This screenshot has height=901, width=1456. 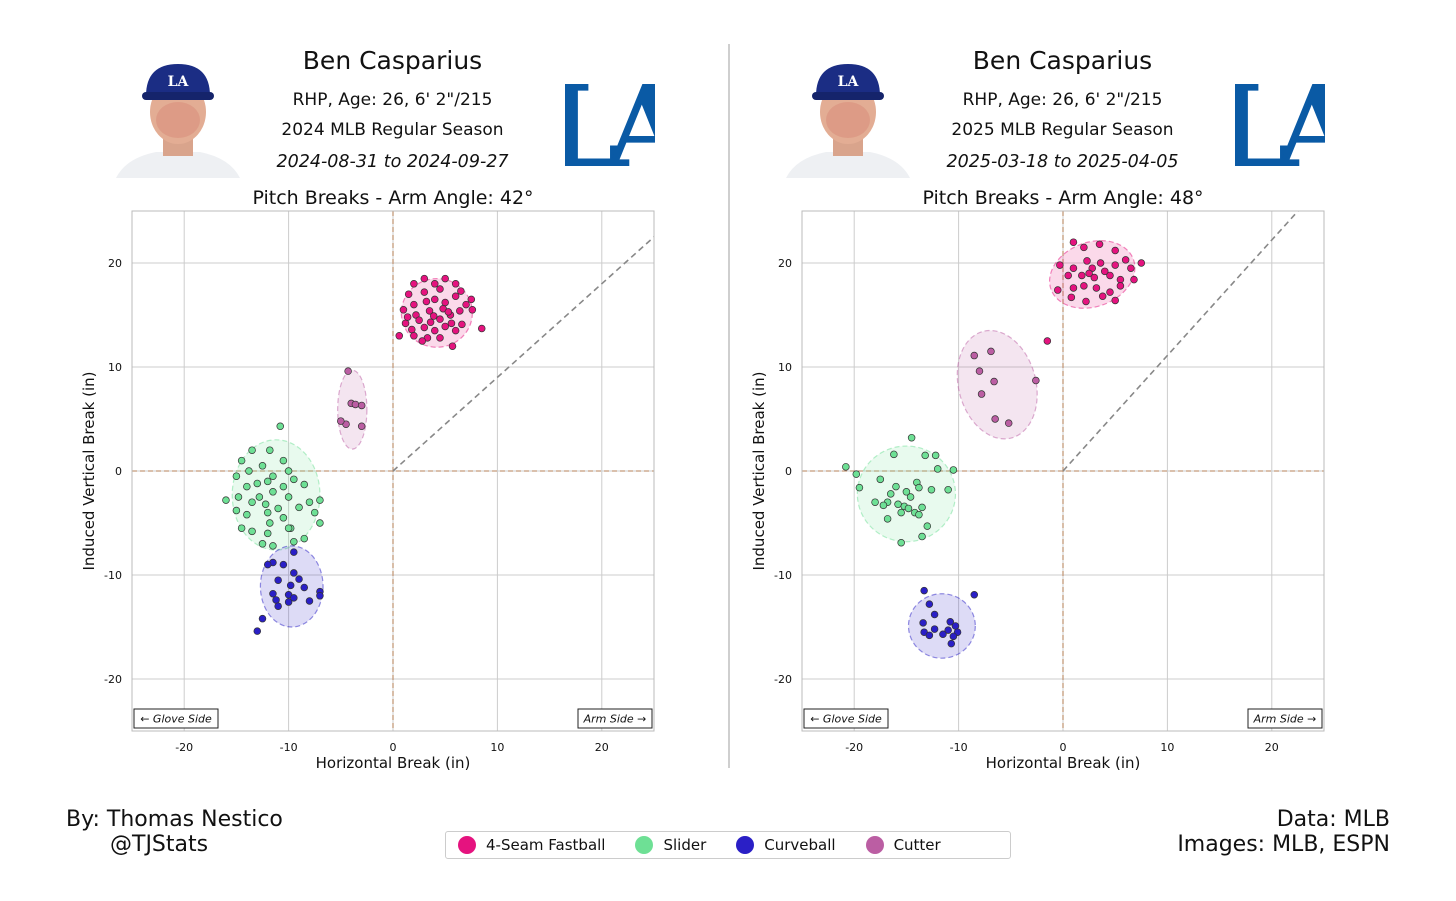 I want to click on y-tick-label: -10, so click(x=783, y=575).